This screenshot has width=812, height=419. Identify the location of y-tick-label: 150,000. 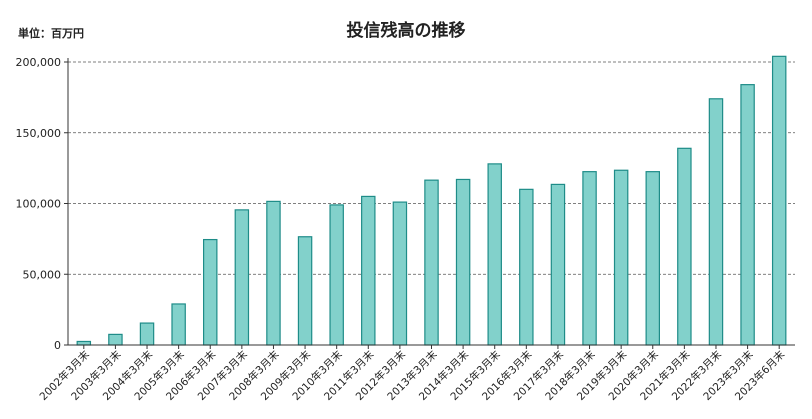
(39, 133).